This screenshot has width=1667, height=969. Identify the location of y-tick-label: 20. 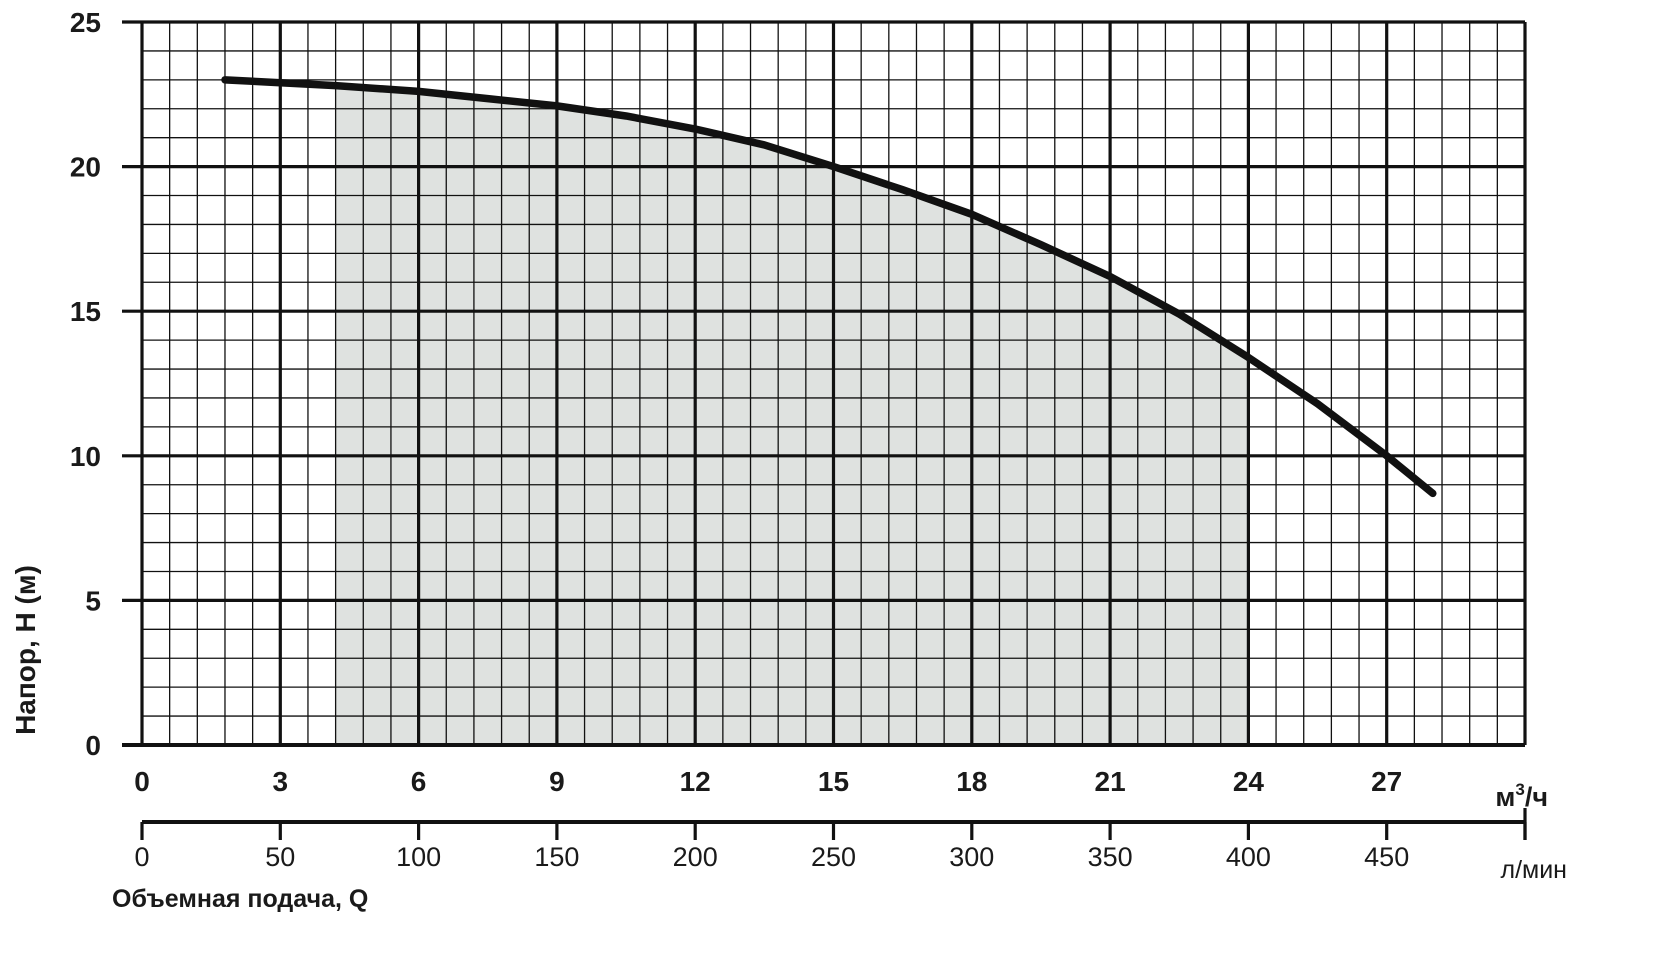
(85, 167).